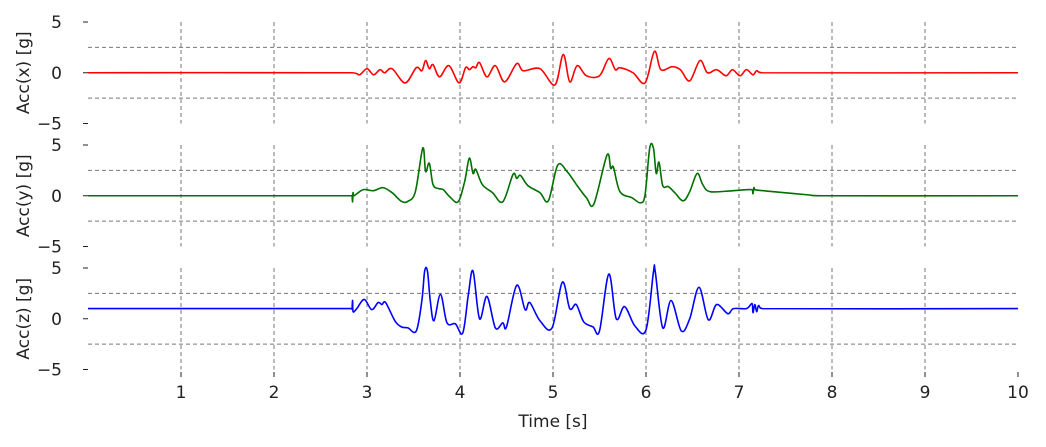 This screenshot has width=1046, height=447. I want to click on x-tick-label: 9, so click(925, 393).